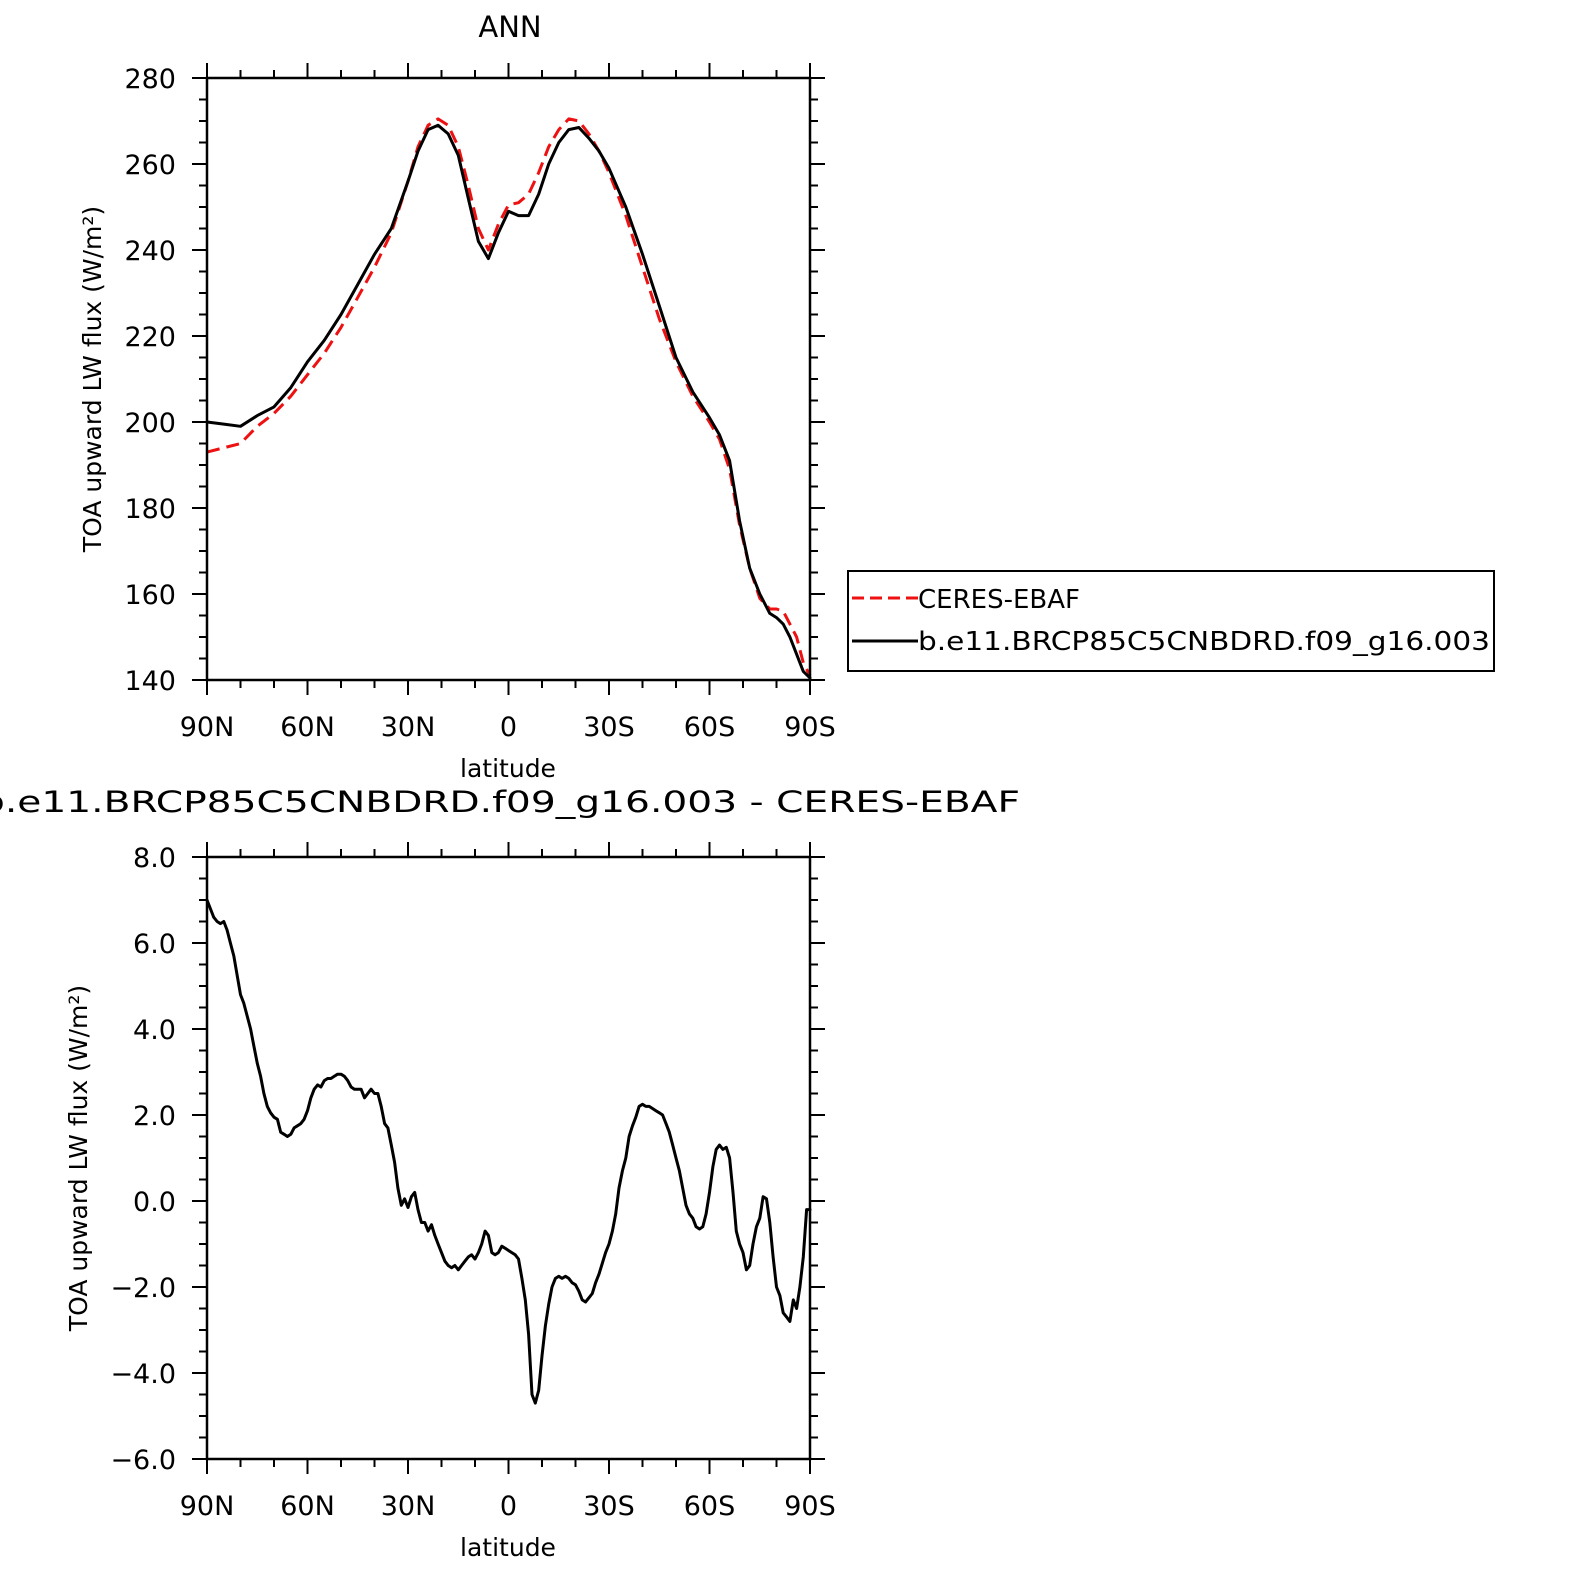  Describe the element at coordinates (999, 600) in the screenshot. I see `legend-label-ceres: CERES-EBAF` at that location.